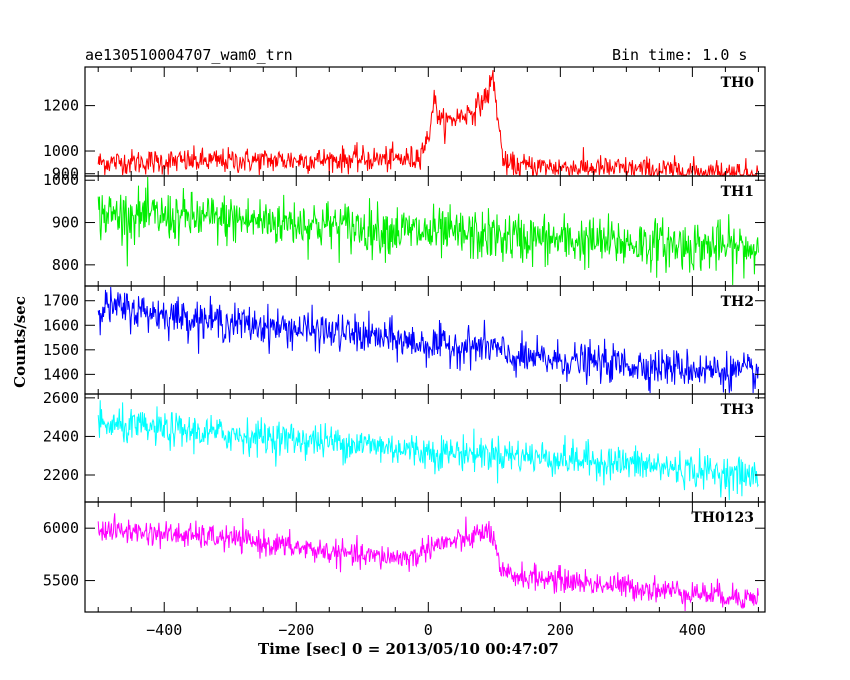 This screenshot has width=850, height=680. What do you see at coordinates (61, 374) in the screenshot?
I see `panel-th2-y-tick-label: 1400` at bounding box center [61, 374].